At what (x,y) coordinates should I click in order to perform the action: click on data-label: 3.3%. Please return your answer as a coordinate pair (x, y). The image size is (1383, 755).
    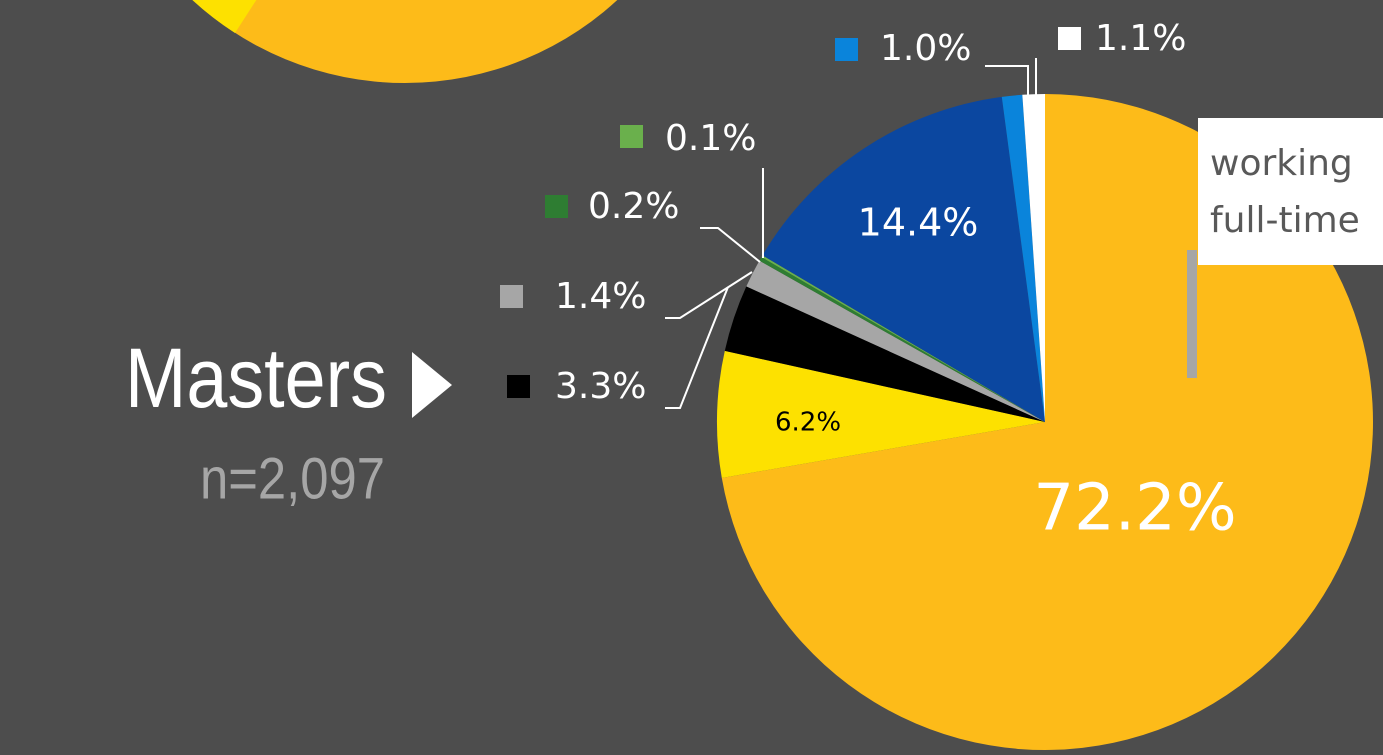
    Looking at the image, I should click on (600, 386).